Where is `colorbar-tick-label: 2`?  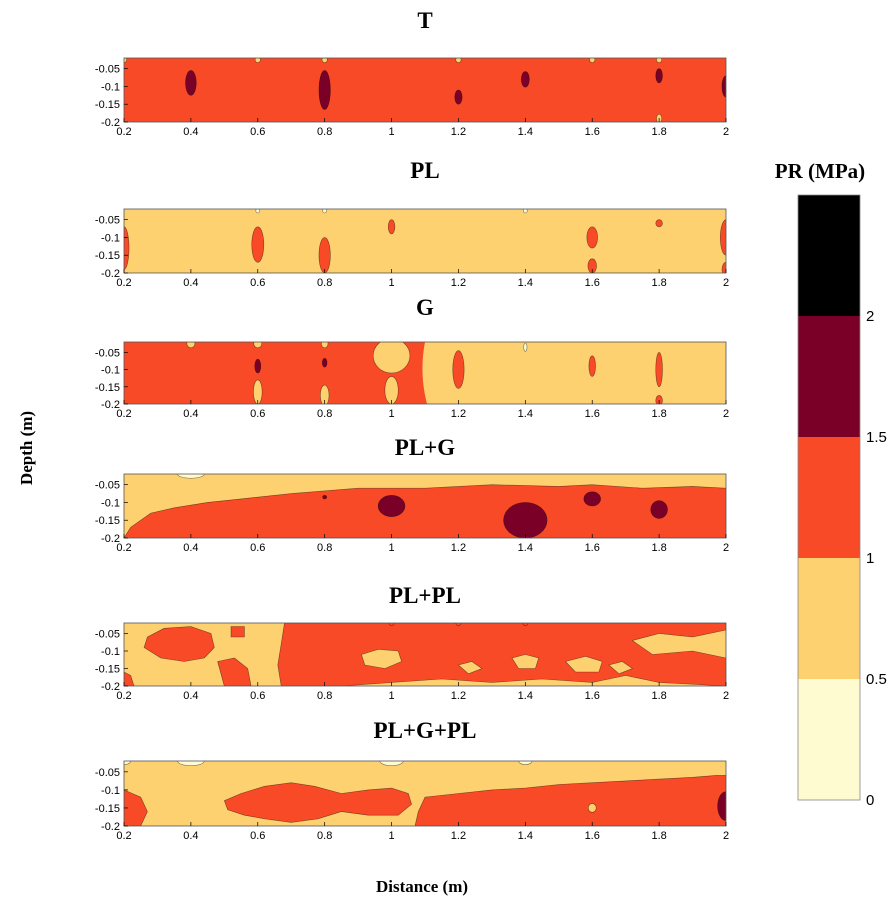
colorbar-tick-label: 2 is located at coordinates (870, 316).